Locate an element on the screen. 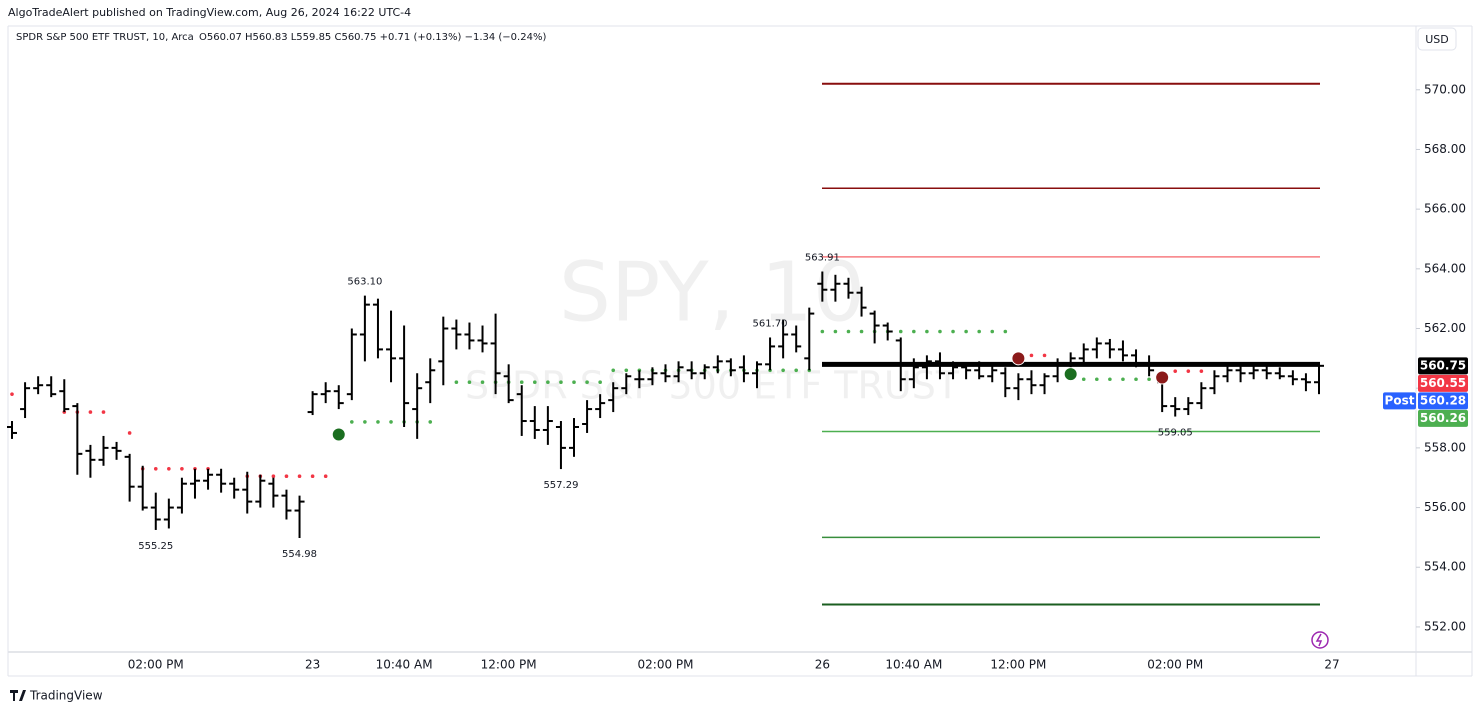 The image size is (1480, 712). extreme-label: 563.10 is located at coordinates (364, 282).